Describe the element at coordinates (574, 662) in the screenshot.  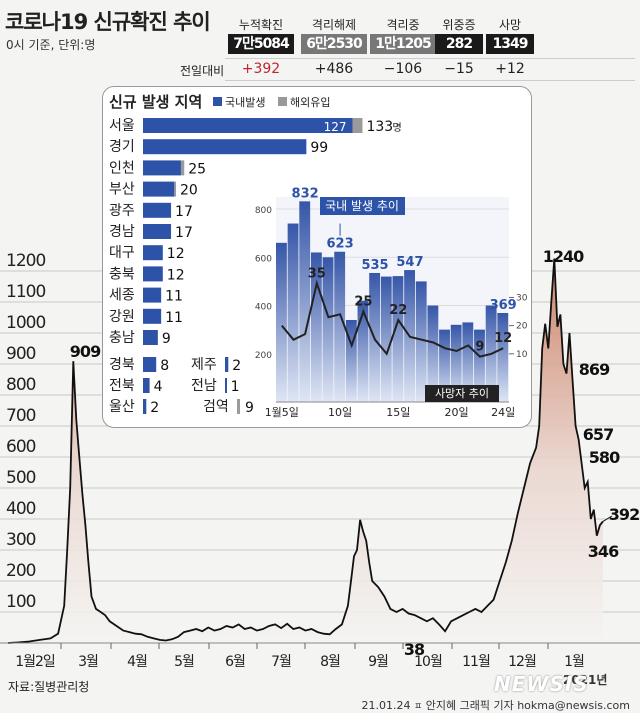
I see `x-tick-label: 1월` at that location.